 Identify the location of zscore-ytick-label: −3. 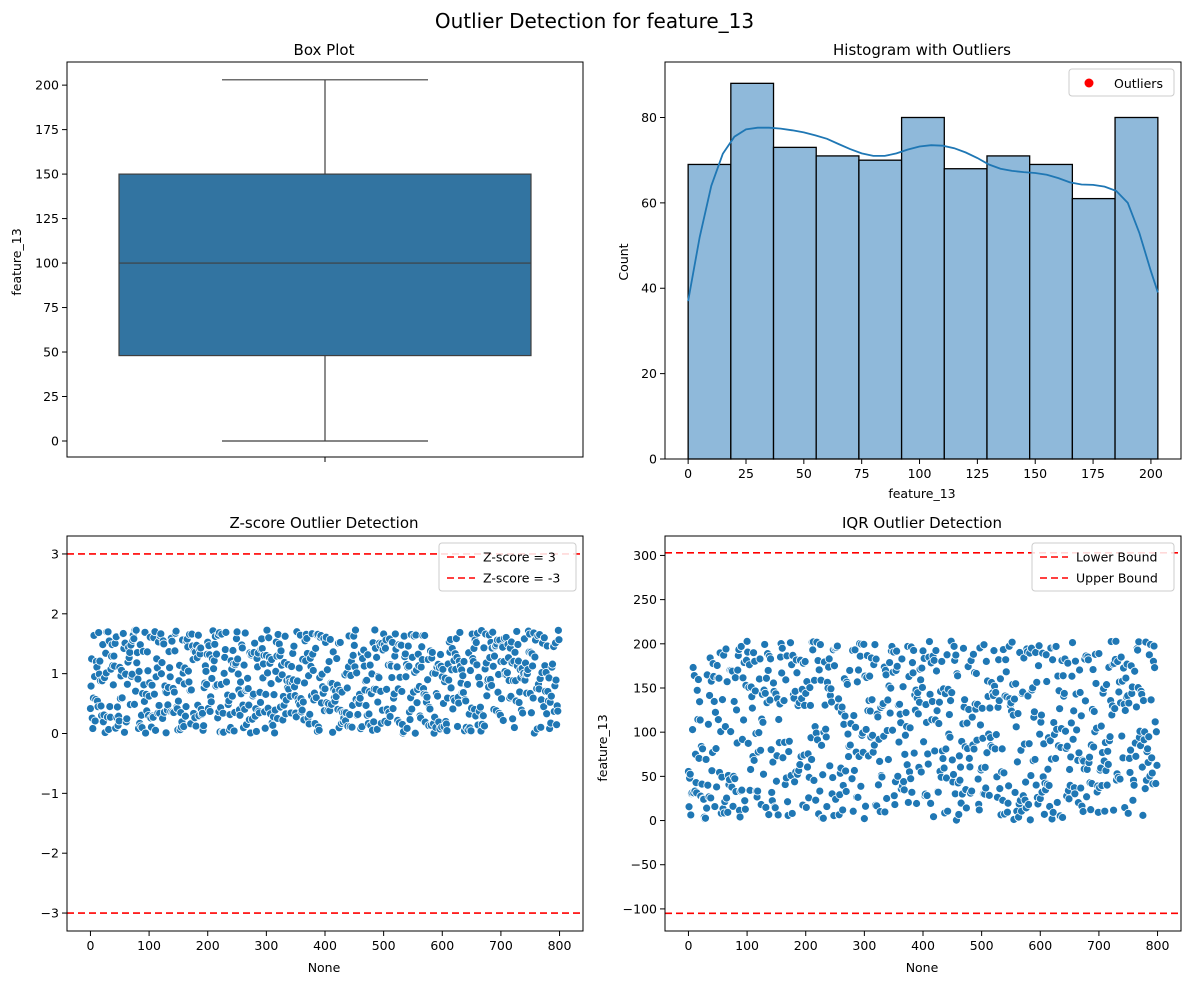
(50, 913).